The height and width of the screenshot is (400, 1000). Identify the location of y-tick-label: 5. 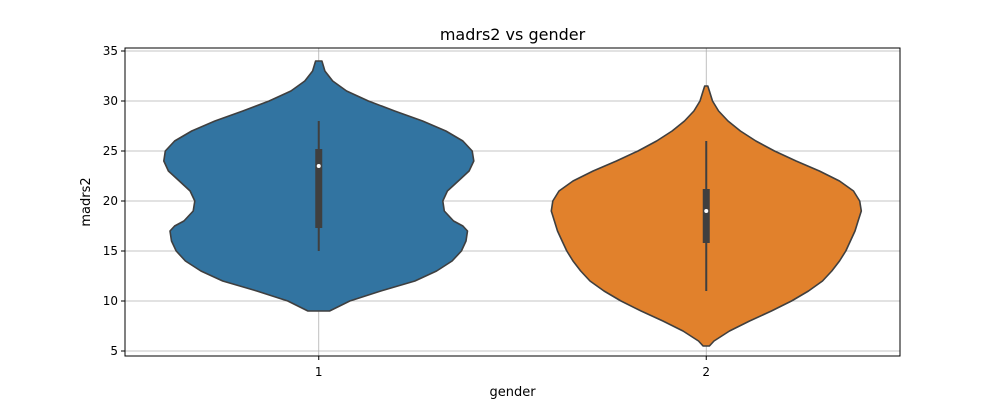
(114, 351).